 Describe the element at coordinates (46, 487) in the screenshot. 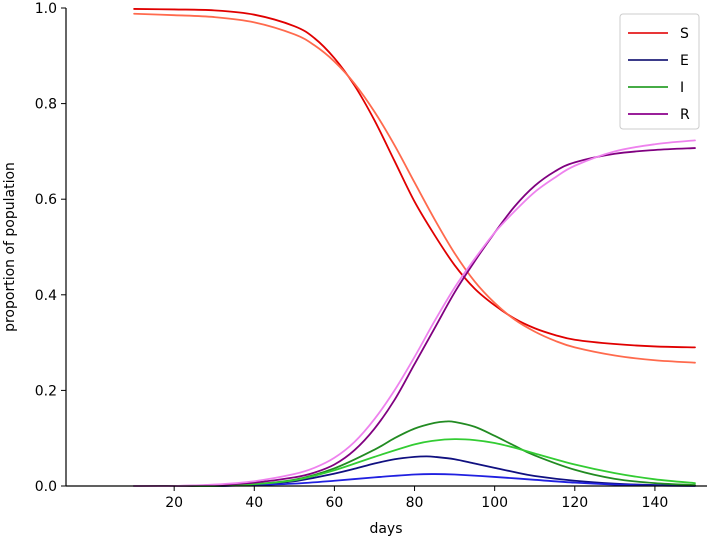

I see `y-tick-label: 0.0` at that location.